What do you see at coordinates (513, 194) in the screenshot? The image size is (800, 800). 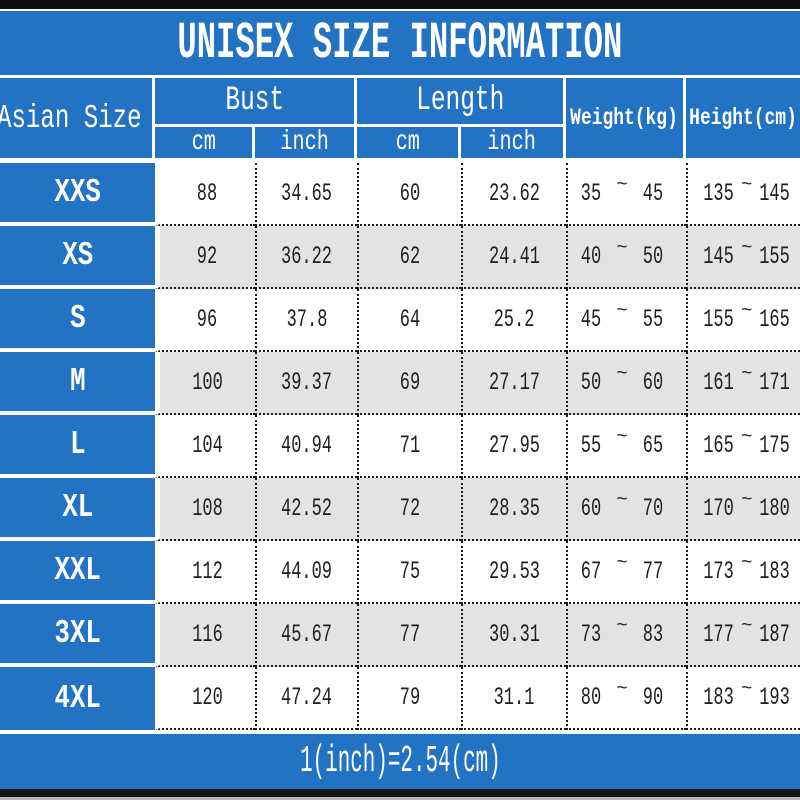 I see `length-inch-cell: 23.62` at bounding box center [513, 194].